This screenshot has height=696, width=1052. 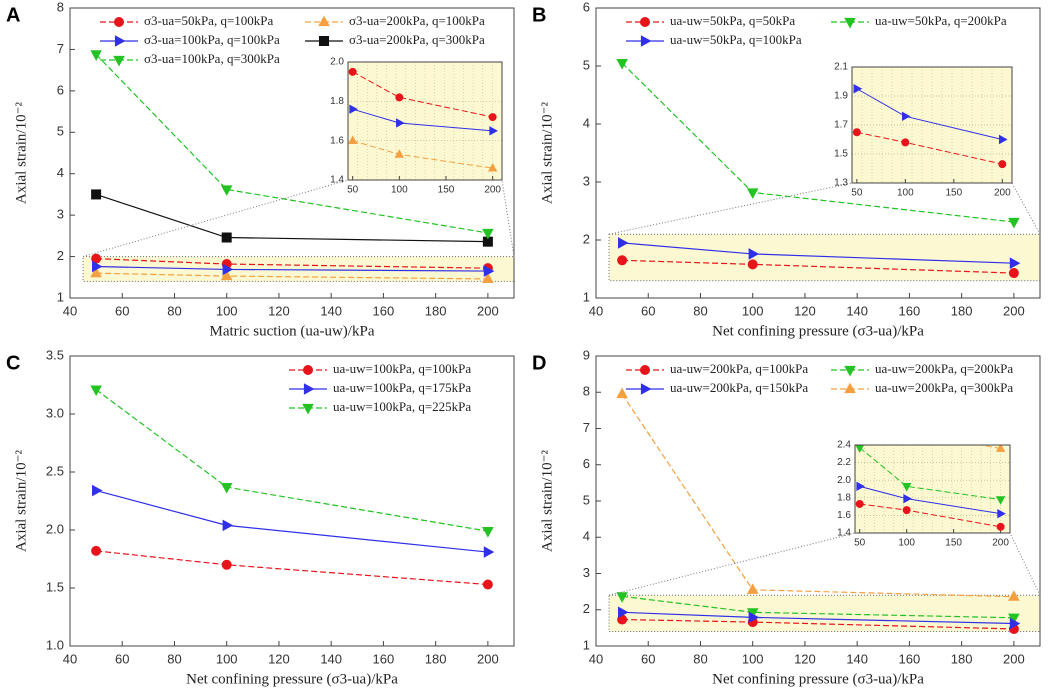 I want to click on y-tick-label: 8, so click(x=586, y=391).